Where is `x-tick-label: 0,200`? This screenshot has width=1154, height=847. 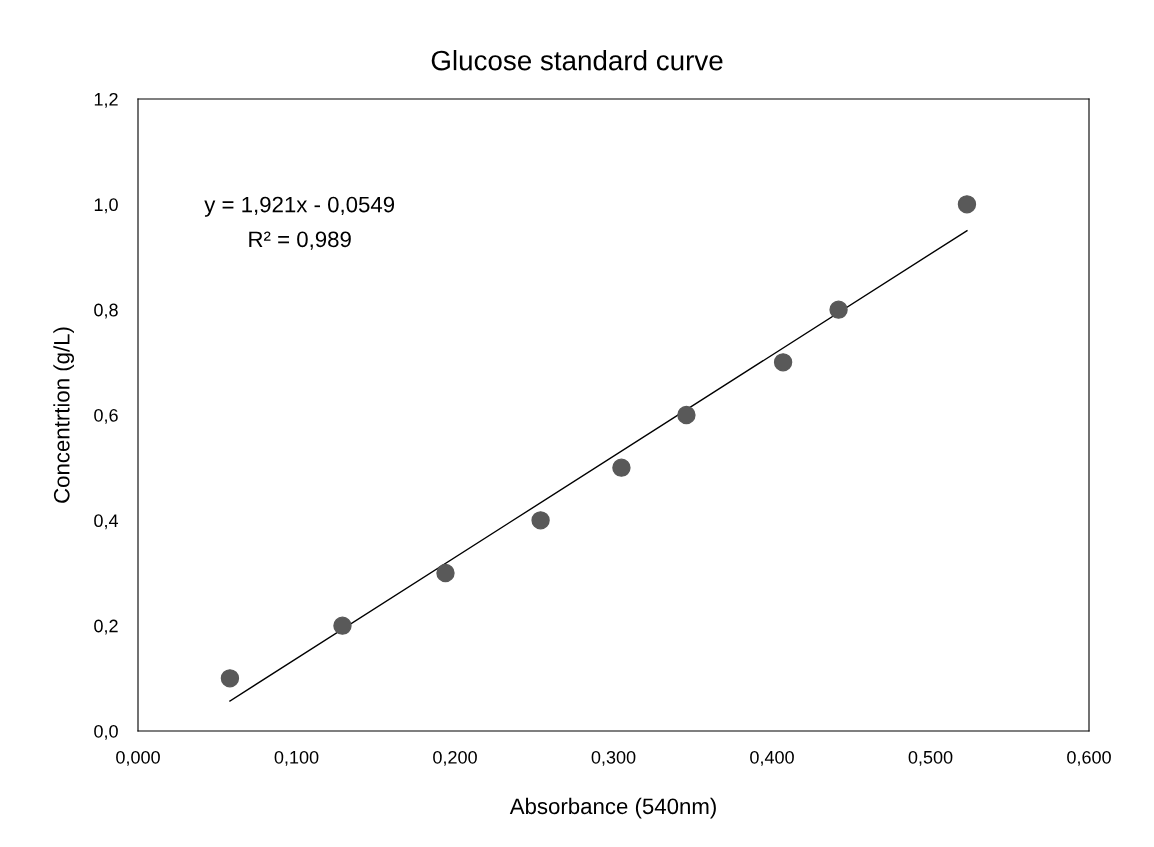
x-tick-label: 0,200 is located at coordinates (455, 758).